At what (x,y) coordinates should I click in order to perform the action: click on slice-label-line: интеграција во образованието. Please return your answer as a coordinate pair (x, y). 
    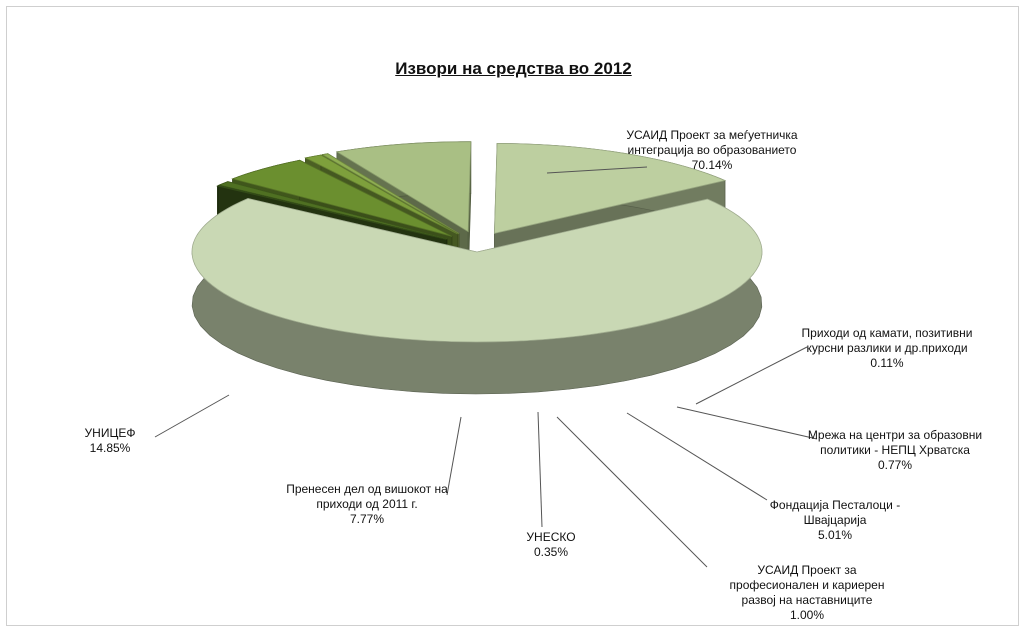
    Looking at the image, I should click on (712, 150).